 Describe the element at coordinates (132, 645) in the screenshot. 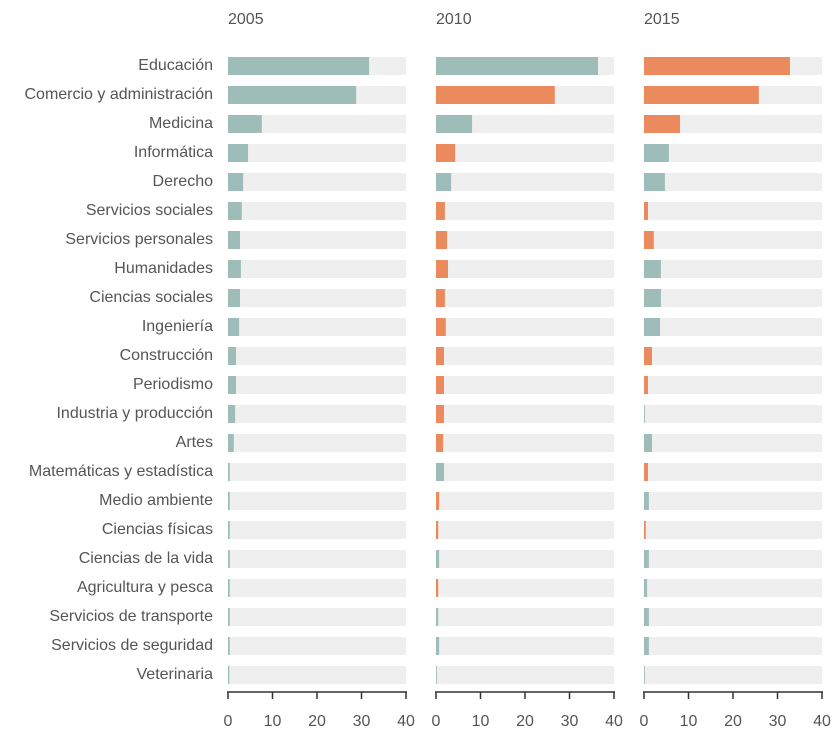

I see `category-label: Servicios de seguridad` at that location.